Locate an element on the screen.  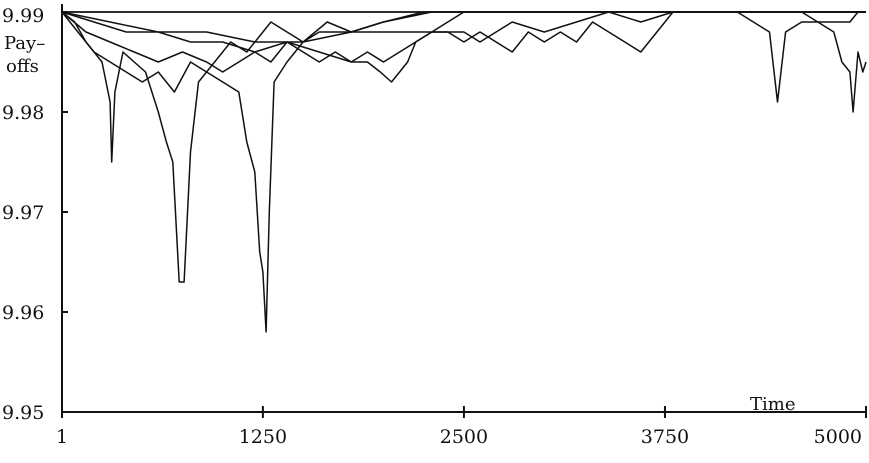
x-ticks: 1 1250 2500 3750 5000 is located at coordinates (461, 427).